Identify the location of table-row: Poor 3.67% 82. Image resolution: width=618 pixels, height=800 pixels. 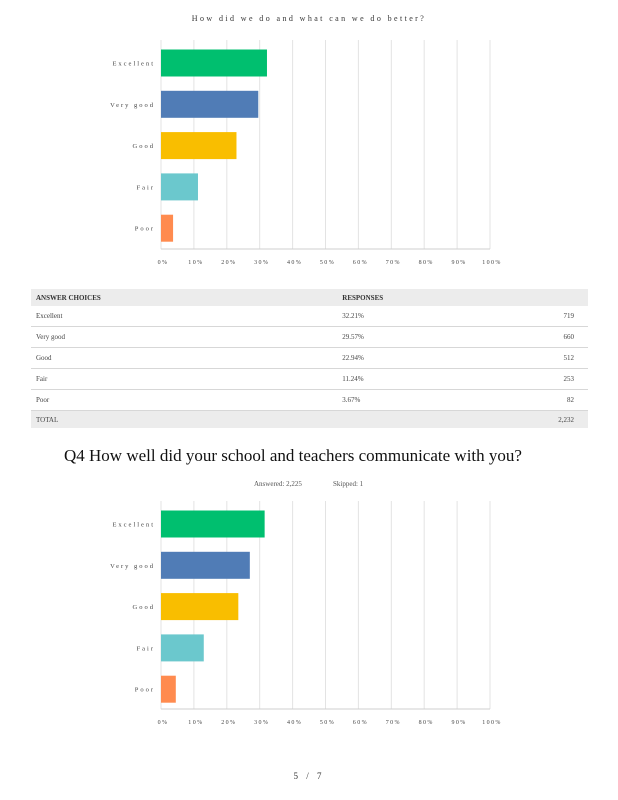
(309, 400).